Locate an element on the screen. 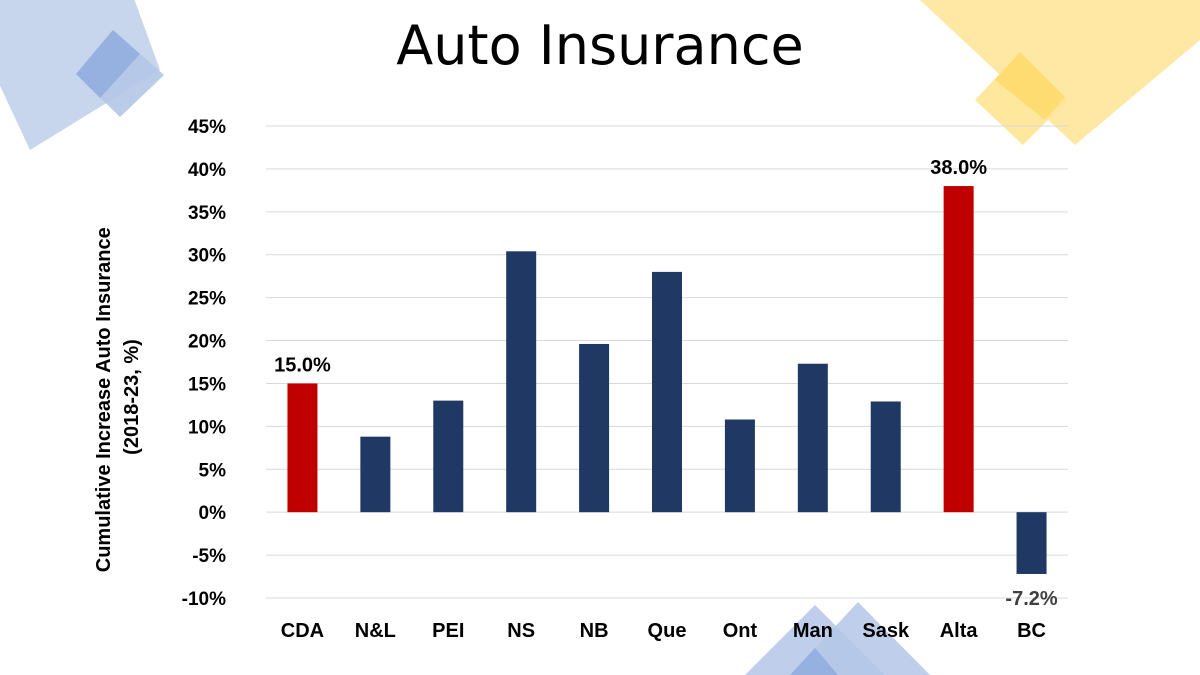  y-tick-label: 40% is located at coordinates (207, 170).